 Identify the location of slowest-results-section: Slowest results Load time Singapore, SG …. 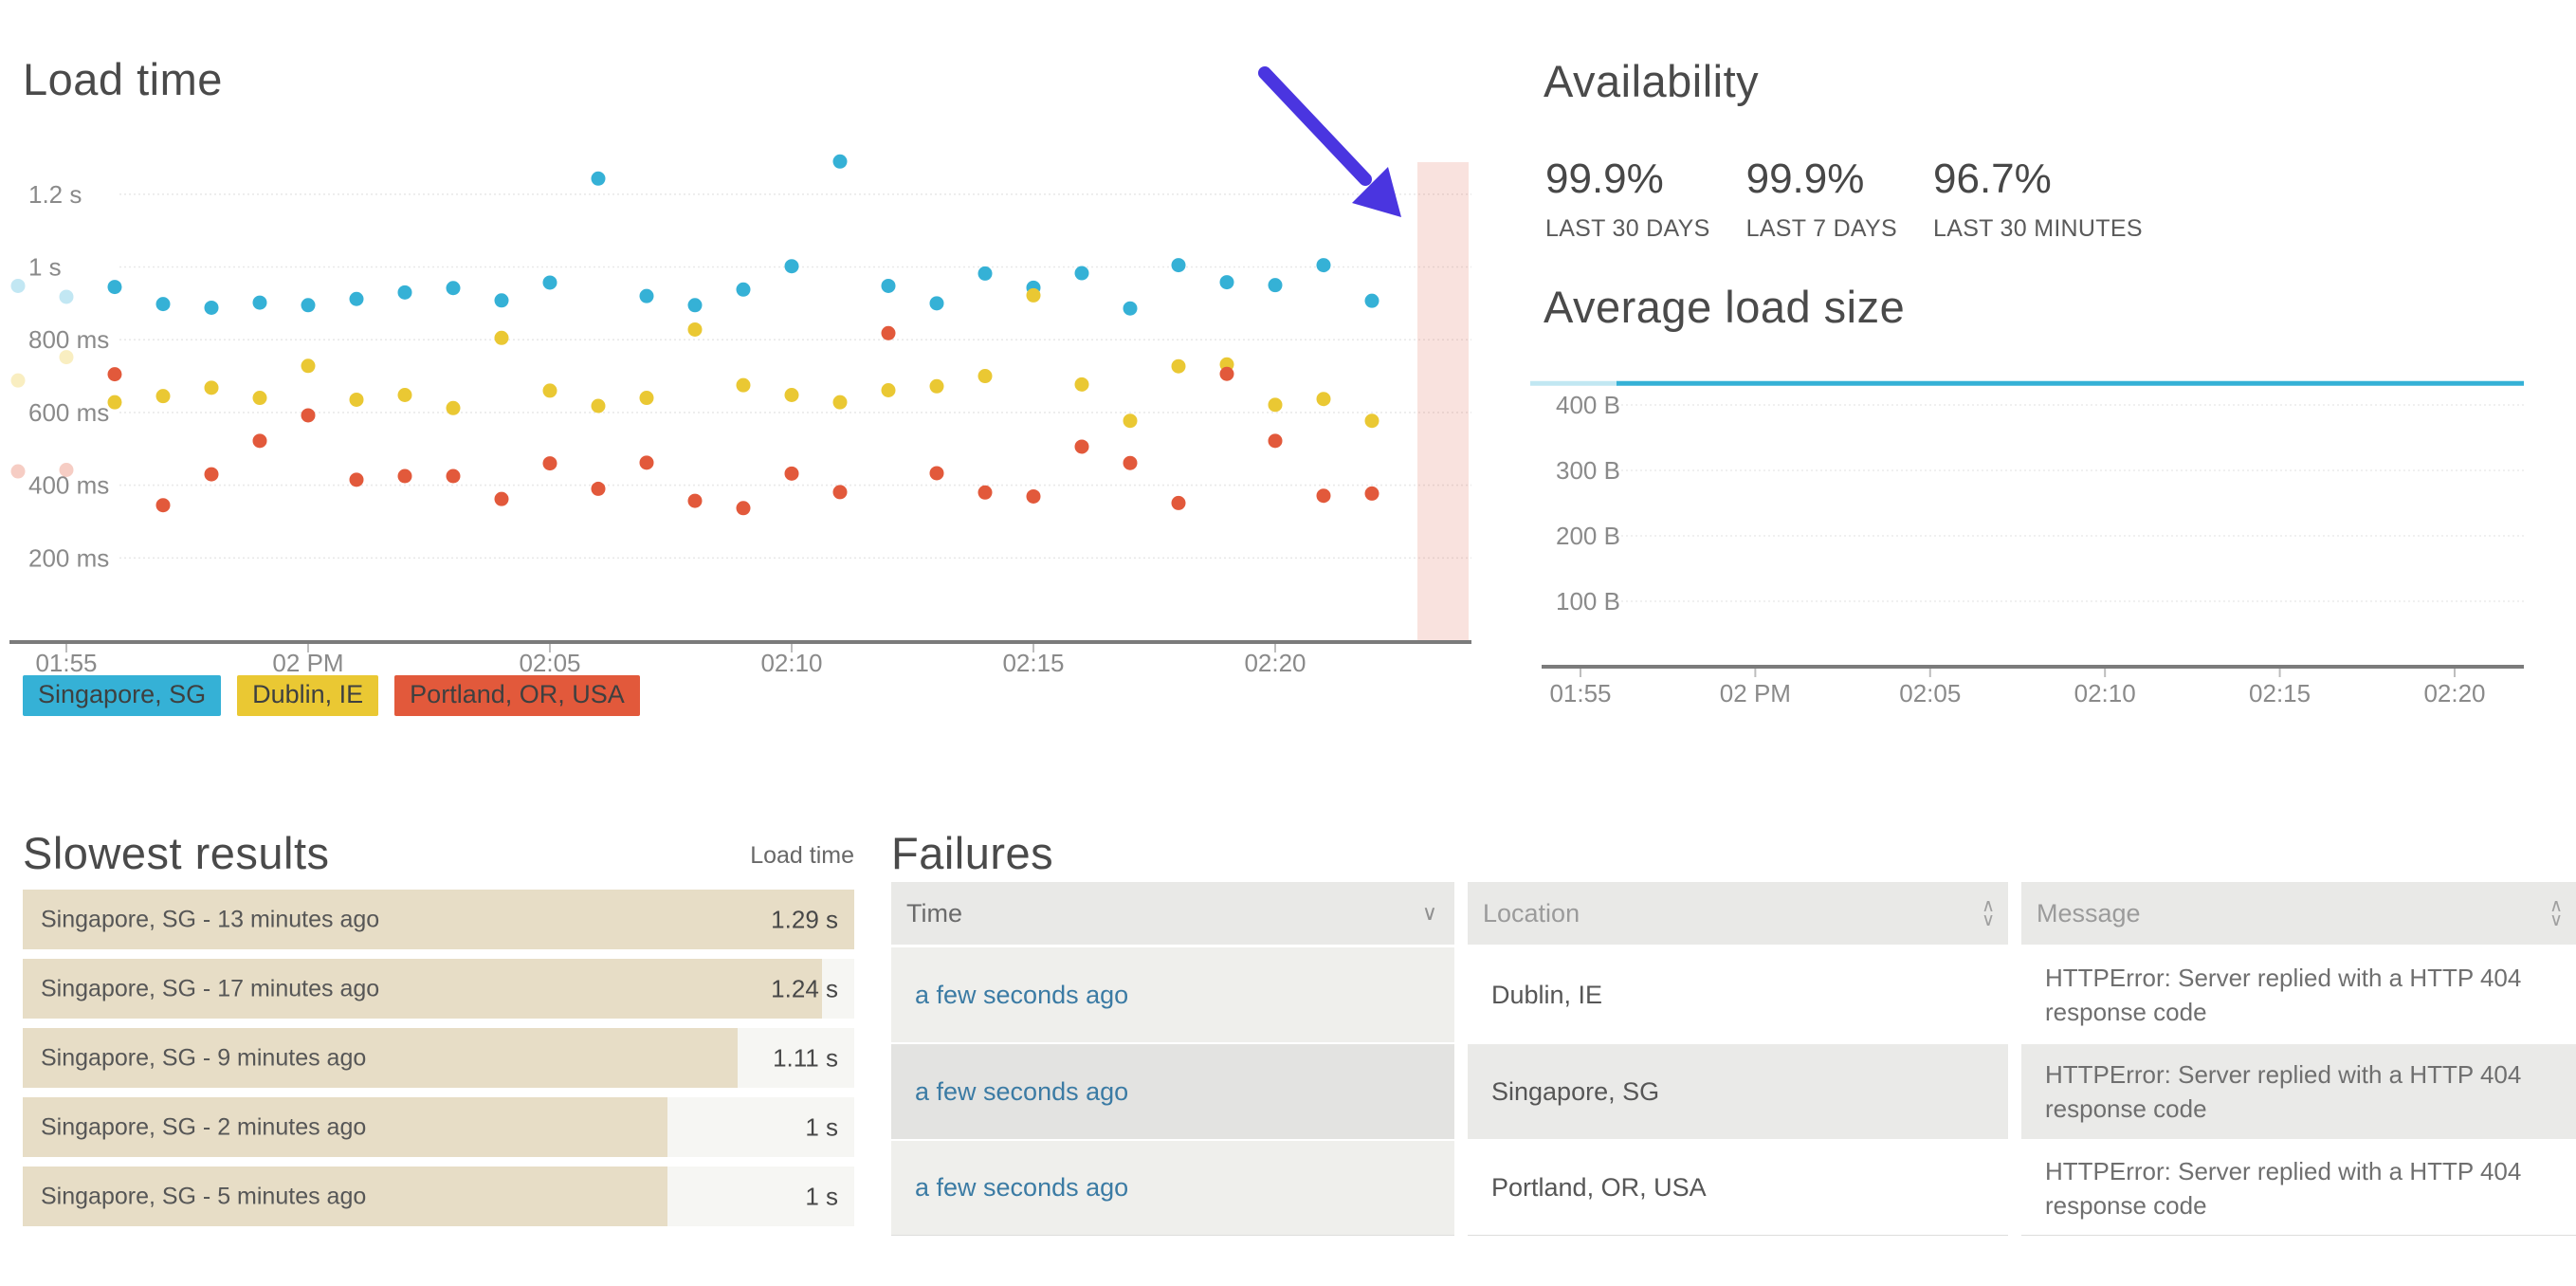
(438, 1026).